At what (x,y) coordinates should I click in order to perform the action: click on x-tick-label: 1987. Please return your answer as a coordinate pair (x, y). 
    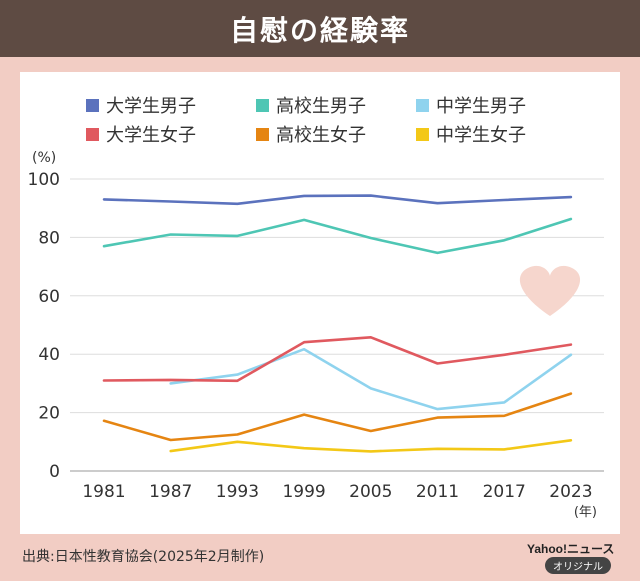
    Looking at the image, I should click on (170, 492).